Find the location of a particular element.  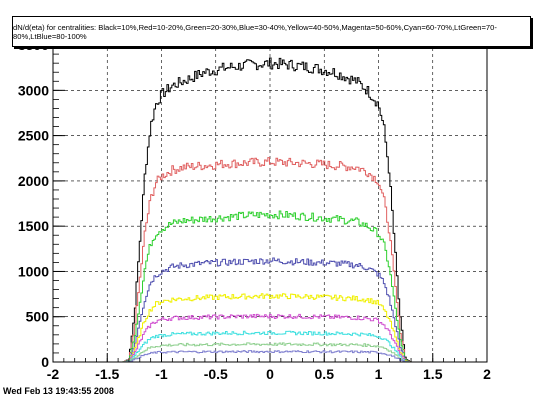

x-tick-label: 2 is located at coordinates (487, 374).